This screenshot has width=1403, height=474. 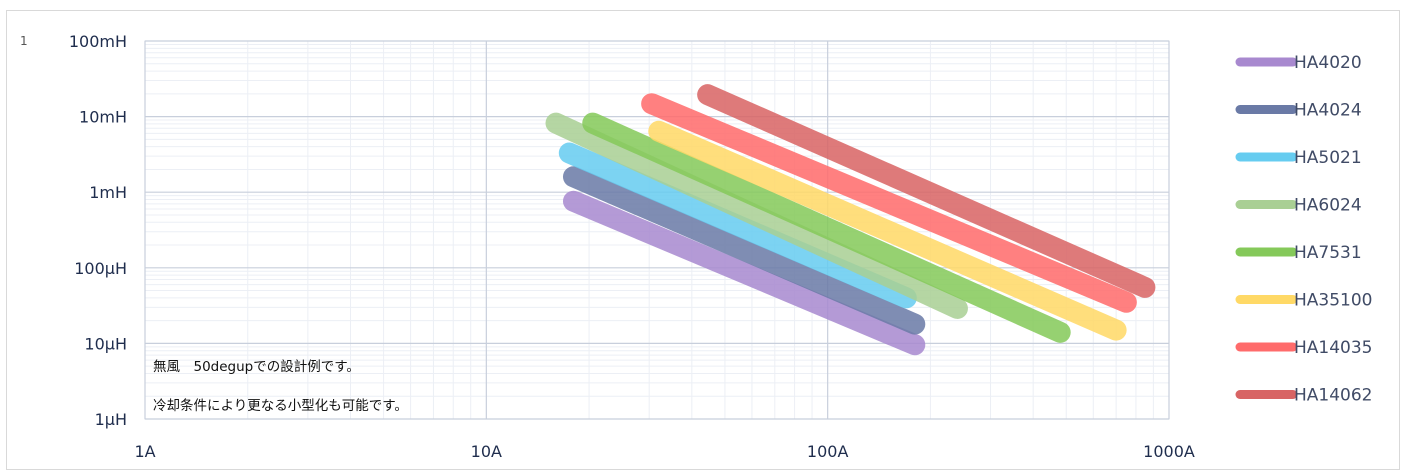 I want to click on series-band-ha14062, so click(x=926, y=191).